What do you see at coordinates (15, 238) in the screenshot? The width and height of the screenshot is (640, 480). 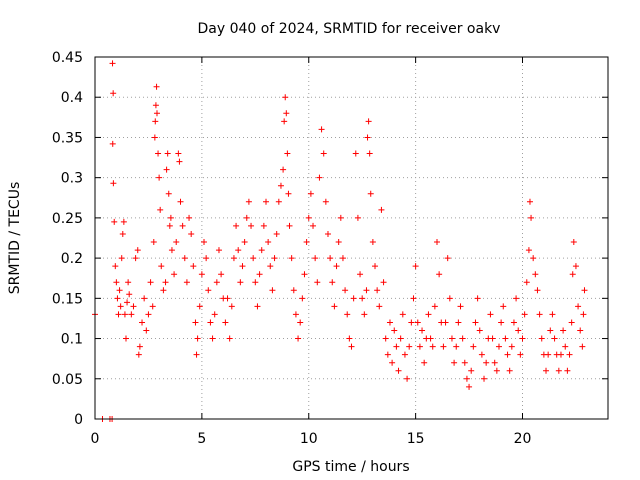 I see `y-axis-label: SRMTID / TECUs` at bounding box center [15, 238].